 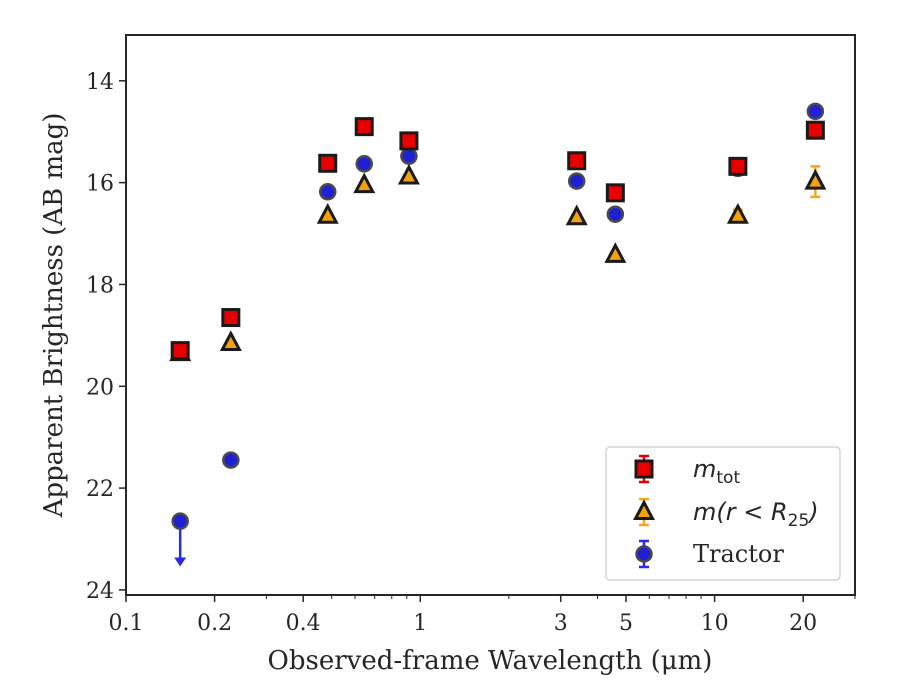 I want to click on y-tick-label: 18, so click(x=100, y=285).